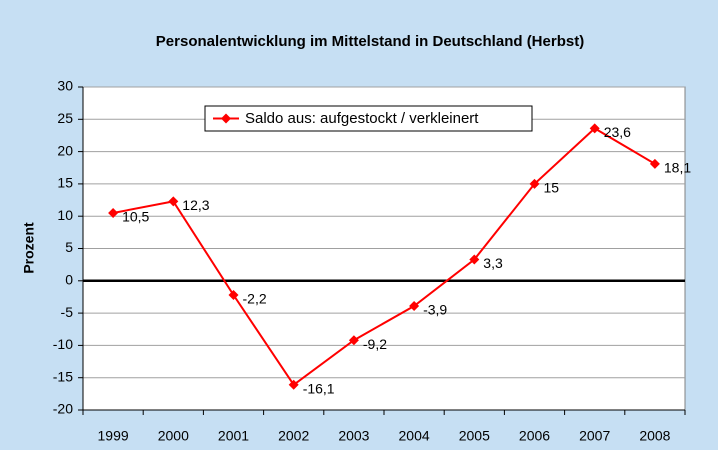 Image resolution: width=718 pixels, height=450 pixels. I want to click on y-tick-label: 5, so click(69, 247).